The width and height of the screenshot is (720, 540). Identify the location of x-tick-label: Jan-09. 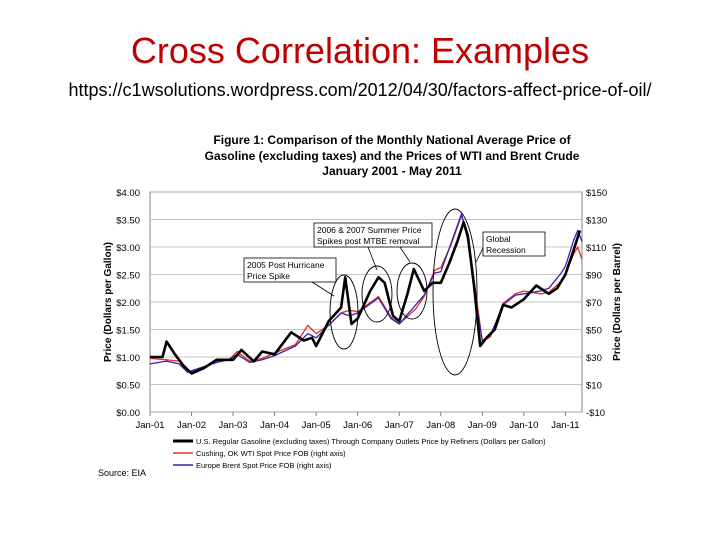
(482, 425).